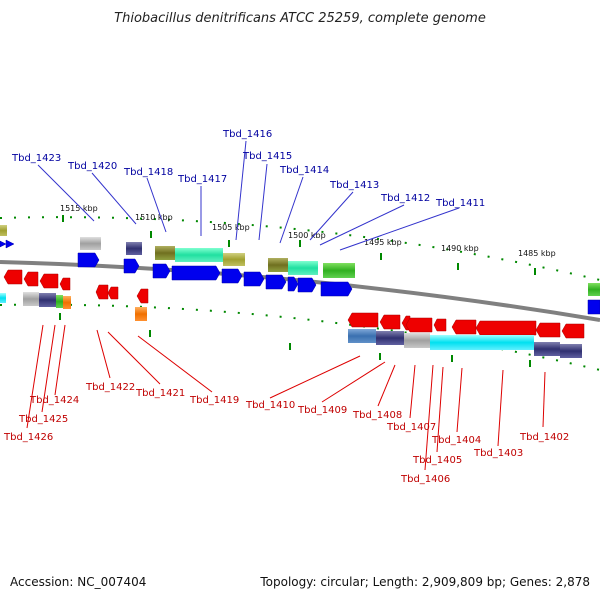 This screenshot has height=600, width=600. Describe the element at coordinates (43, 419) in the screenshot. I see `gene-label-tbd-1425: Tbd_1425` at that location.